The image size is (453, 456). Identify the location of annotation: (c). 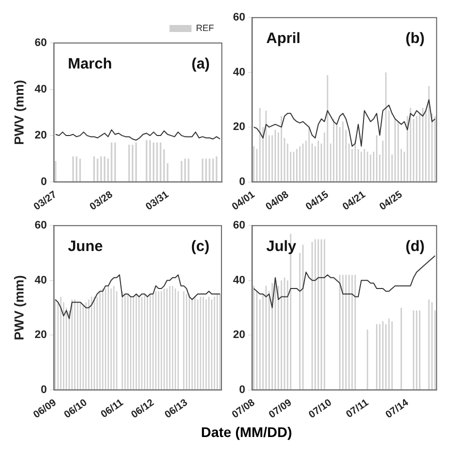
(200, 247).